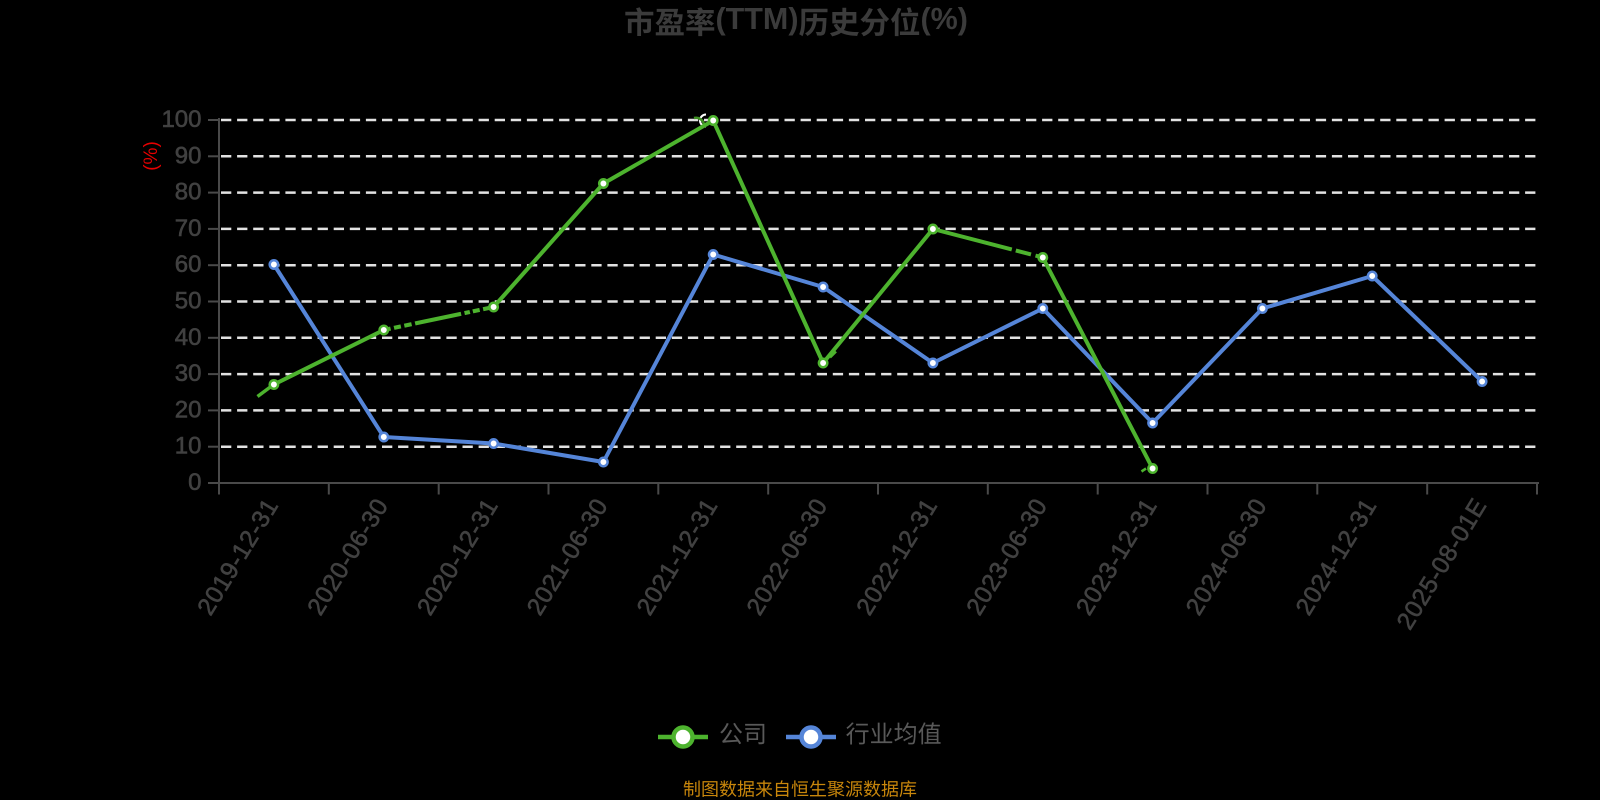  What do you see at coordinates (181, 119) in the screenshot?
I see `svg-text: 100` at bounding box center [181, 119].